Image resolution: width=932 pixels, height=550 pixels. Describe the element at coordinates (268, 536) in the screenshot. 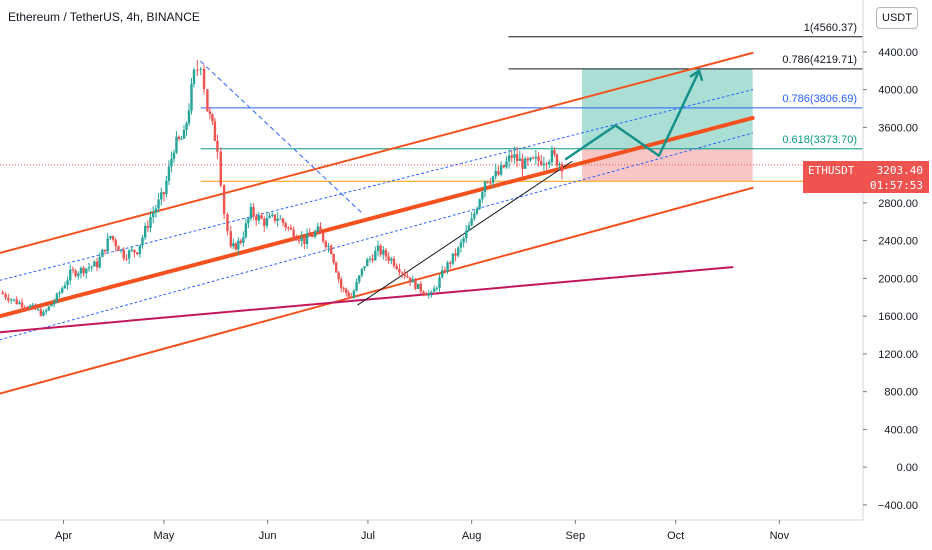

I see `time-tick-label: Jun` at that location.